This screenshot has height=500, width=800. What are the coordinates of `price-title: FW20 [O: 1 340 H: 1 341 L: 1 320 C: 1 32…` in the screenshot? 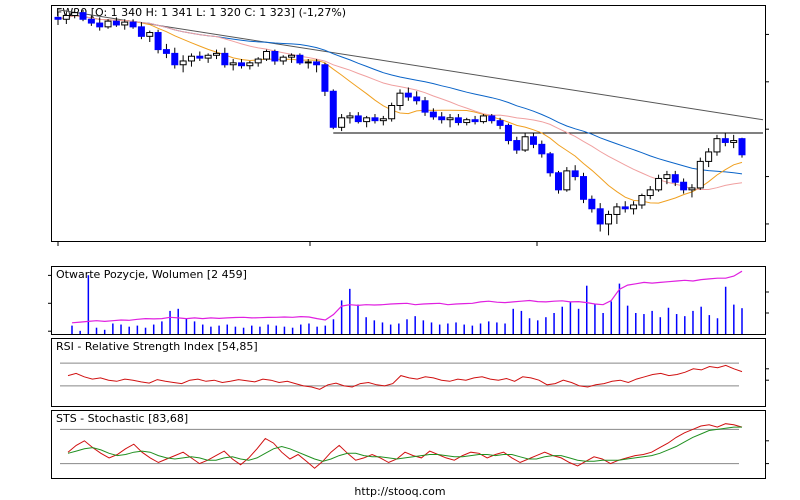 It's located at (201, 12).